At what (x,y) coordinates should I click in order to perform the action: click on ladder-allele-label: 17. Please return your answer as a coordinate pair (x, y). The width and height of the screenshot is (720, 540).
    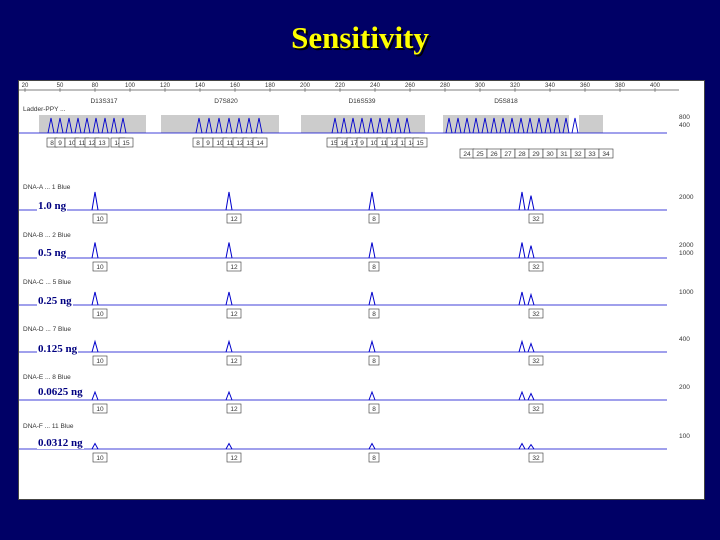
    Looking at the image, I should click on (354, 143).